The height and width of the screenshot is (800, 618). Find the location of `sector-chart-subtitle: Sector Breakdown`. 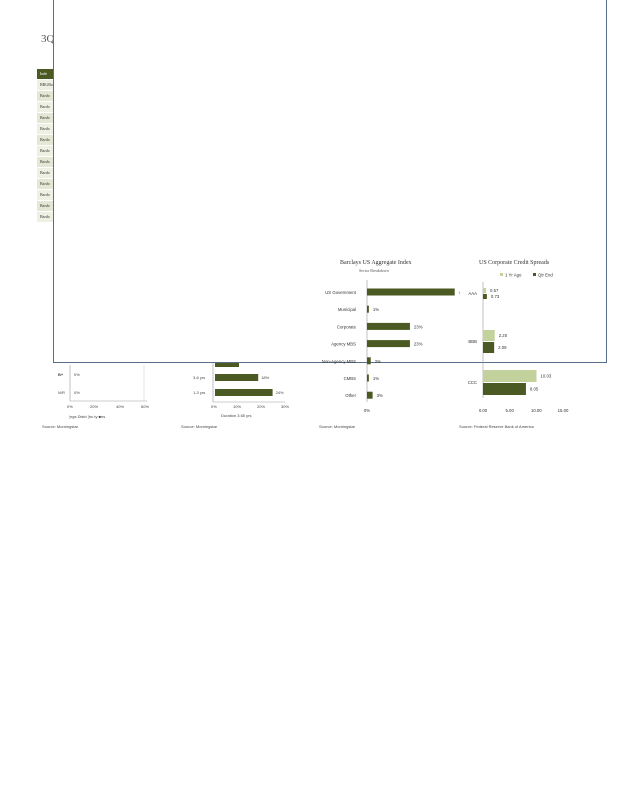

sector-chart-subtitle: Sector Breakdown is located at coordinates (374, 270).